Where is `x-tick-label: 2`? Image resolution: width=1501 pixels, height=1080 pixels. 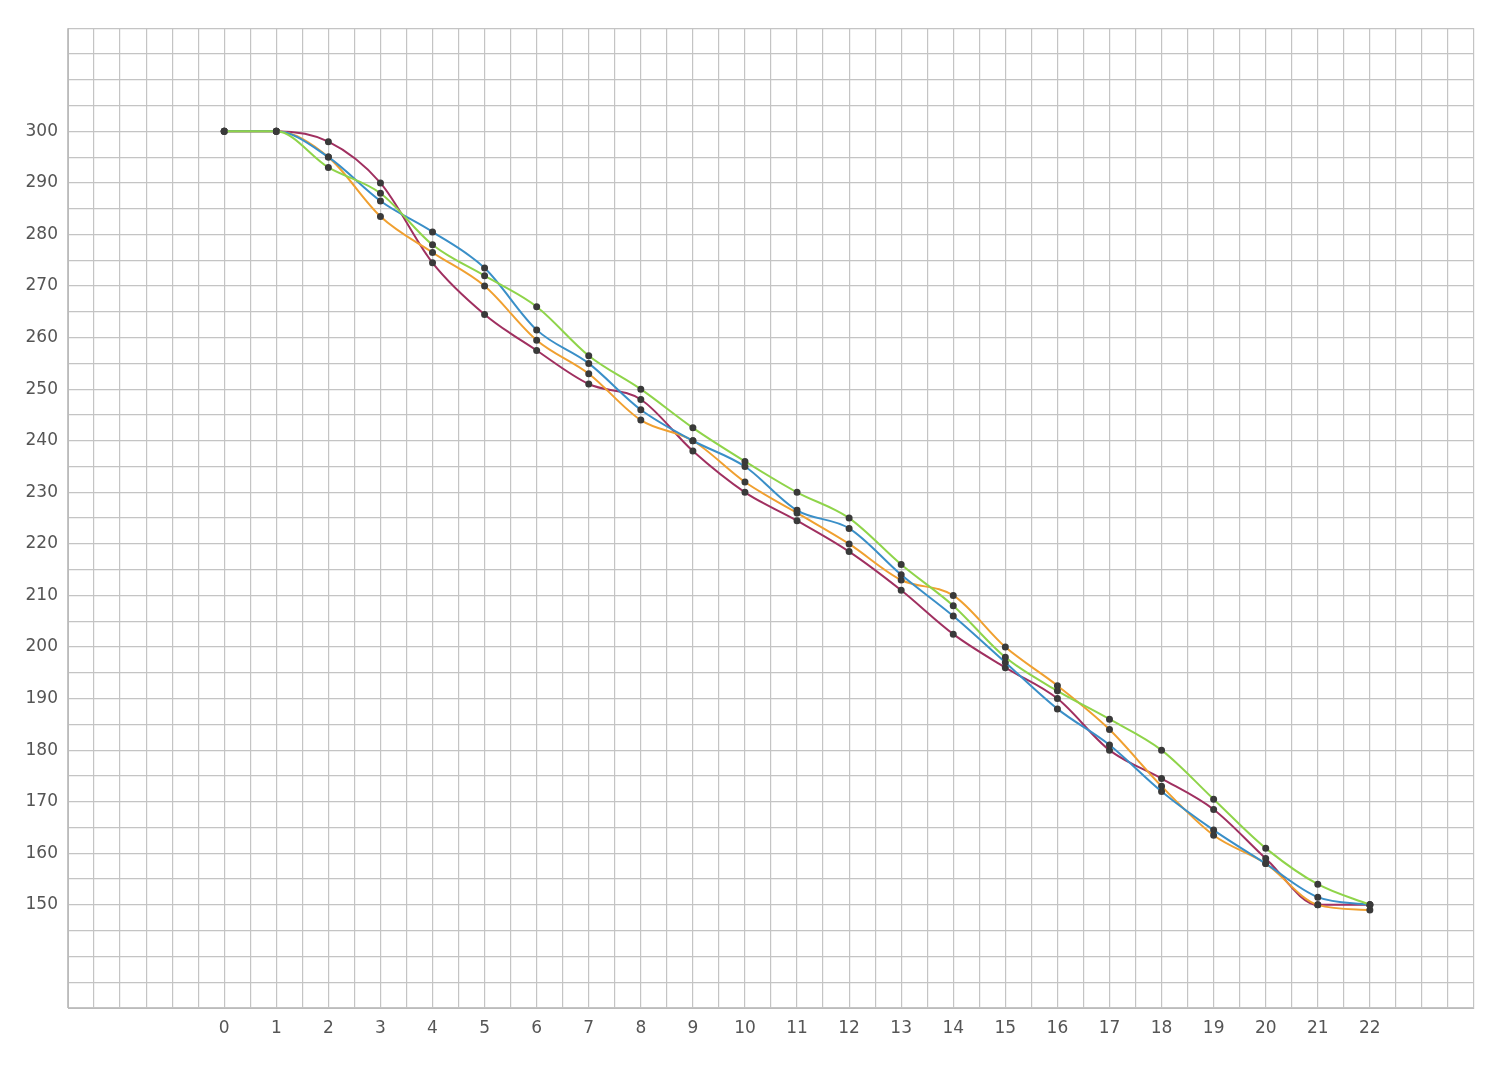 x-tick-label: 2 is located at coordinates (328, 1026).